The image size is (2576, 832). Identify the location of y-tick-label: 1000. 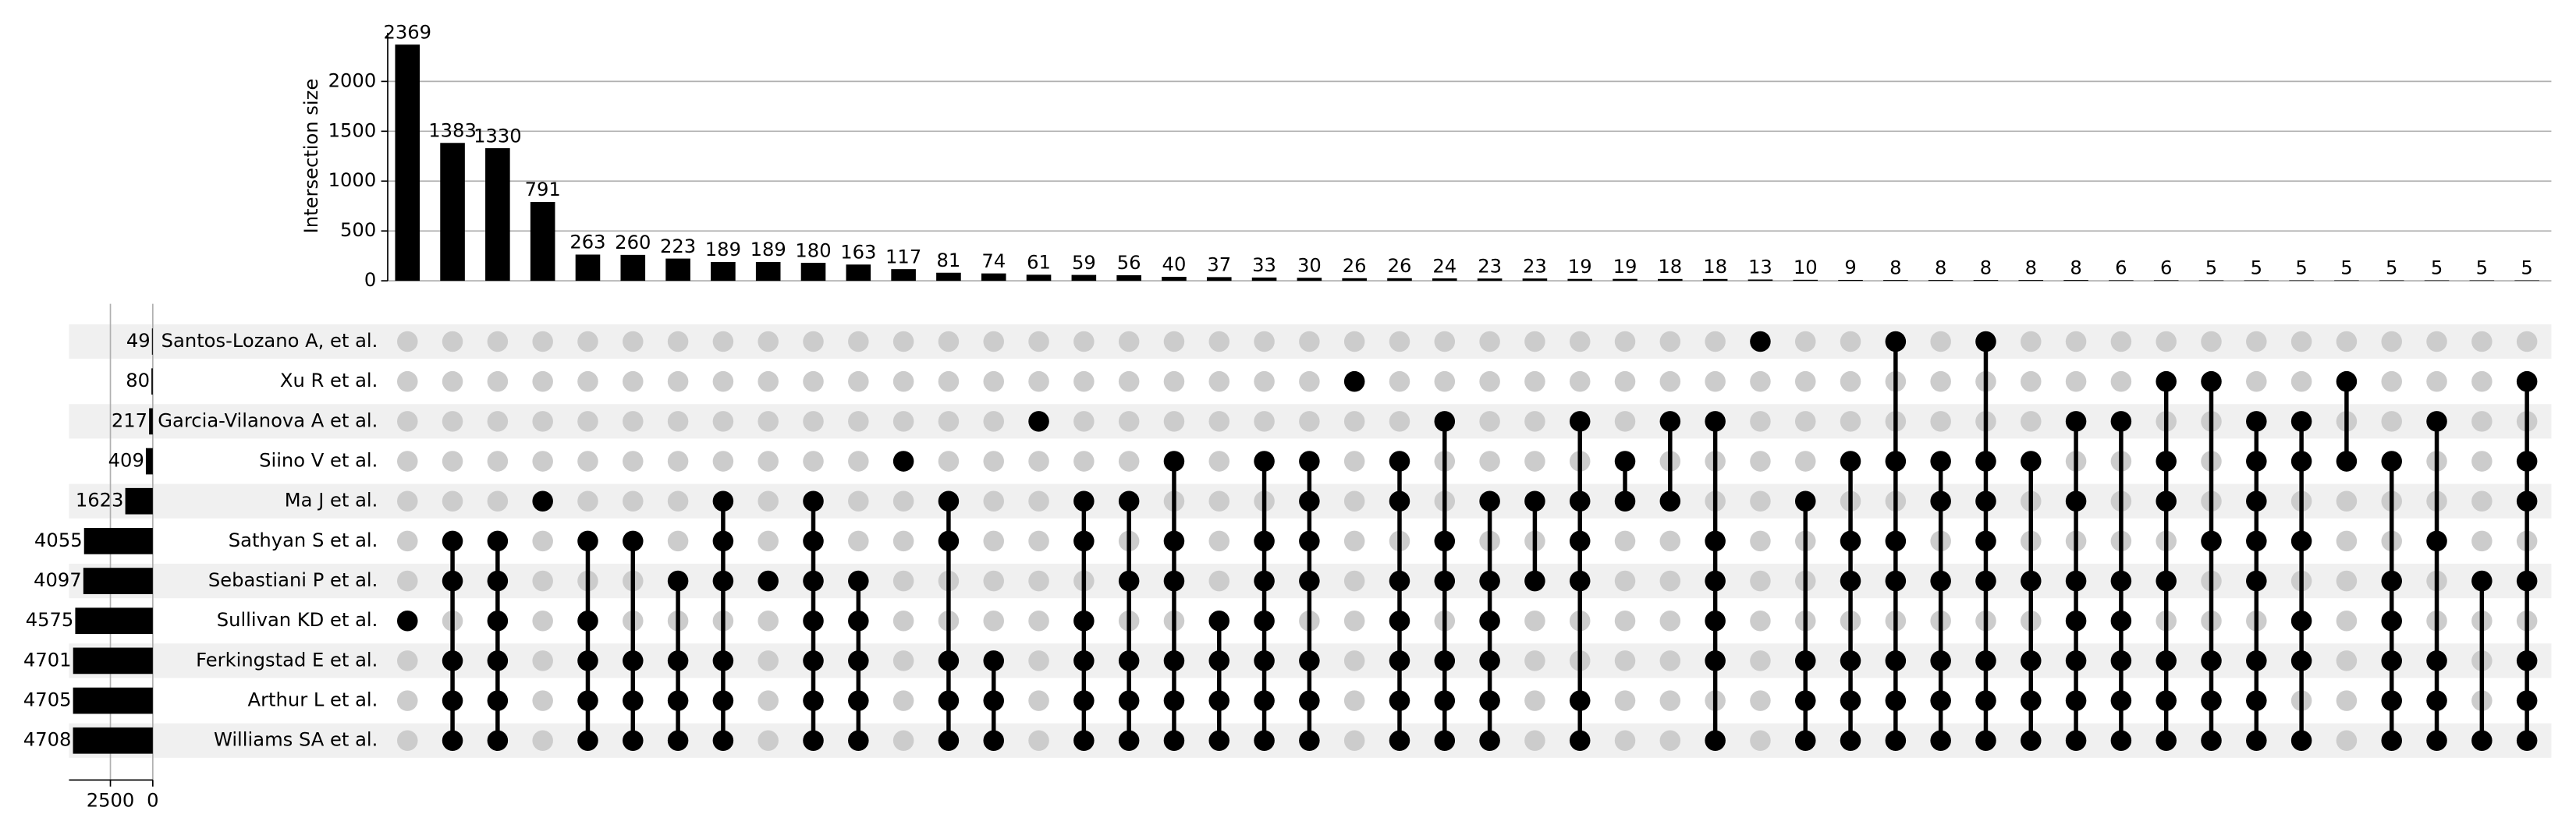
(352, 180).